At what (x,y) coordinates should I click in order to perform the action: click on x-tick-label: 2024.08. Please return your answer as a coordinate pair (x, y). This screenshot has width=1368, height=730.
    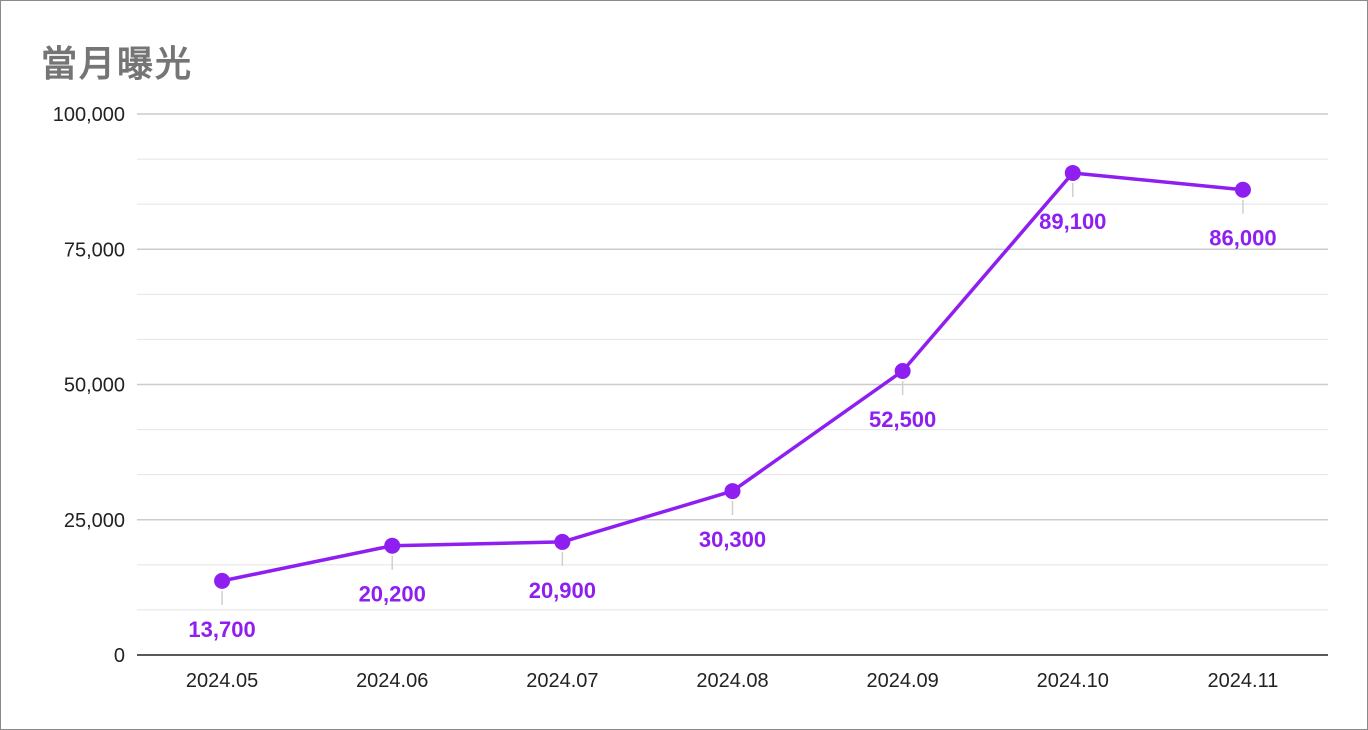
    Looking at the image, I should click on (732, 681).